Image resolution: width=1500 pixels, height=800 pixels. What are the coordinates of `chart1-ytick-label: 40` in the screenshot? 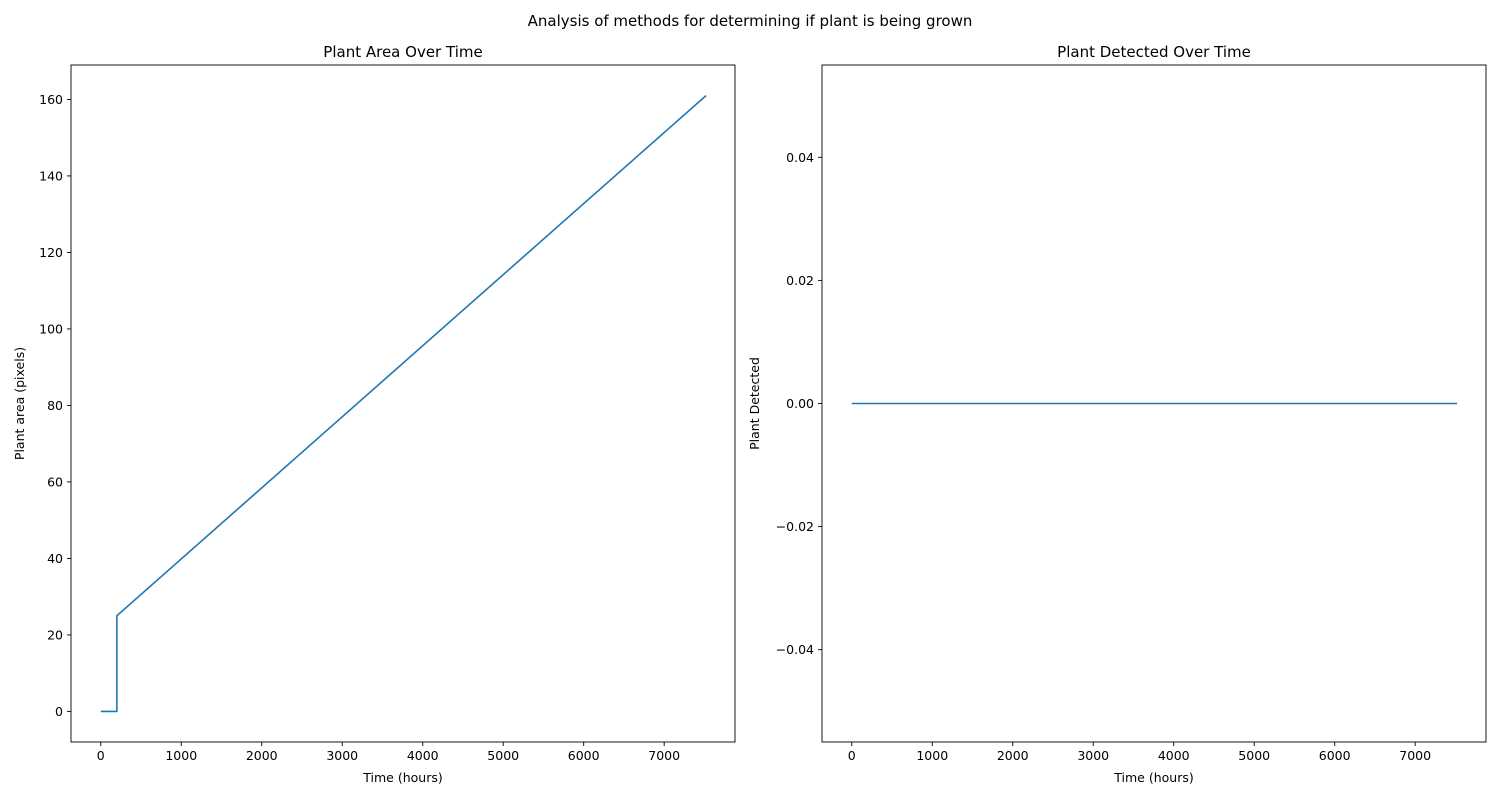 It's located at (55, 558).